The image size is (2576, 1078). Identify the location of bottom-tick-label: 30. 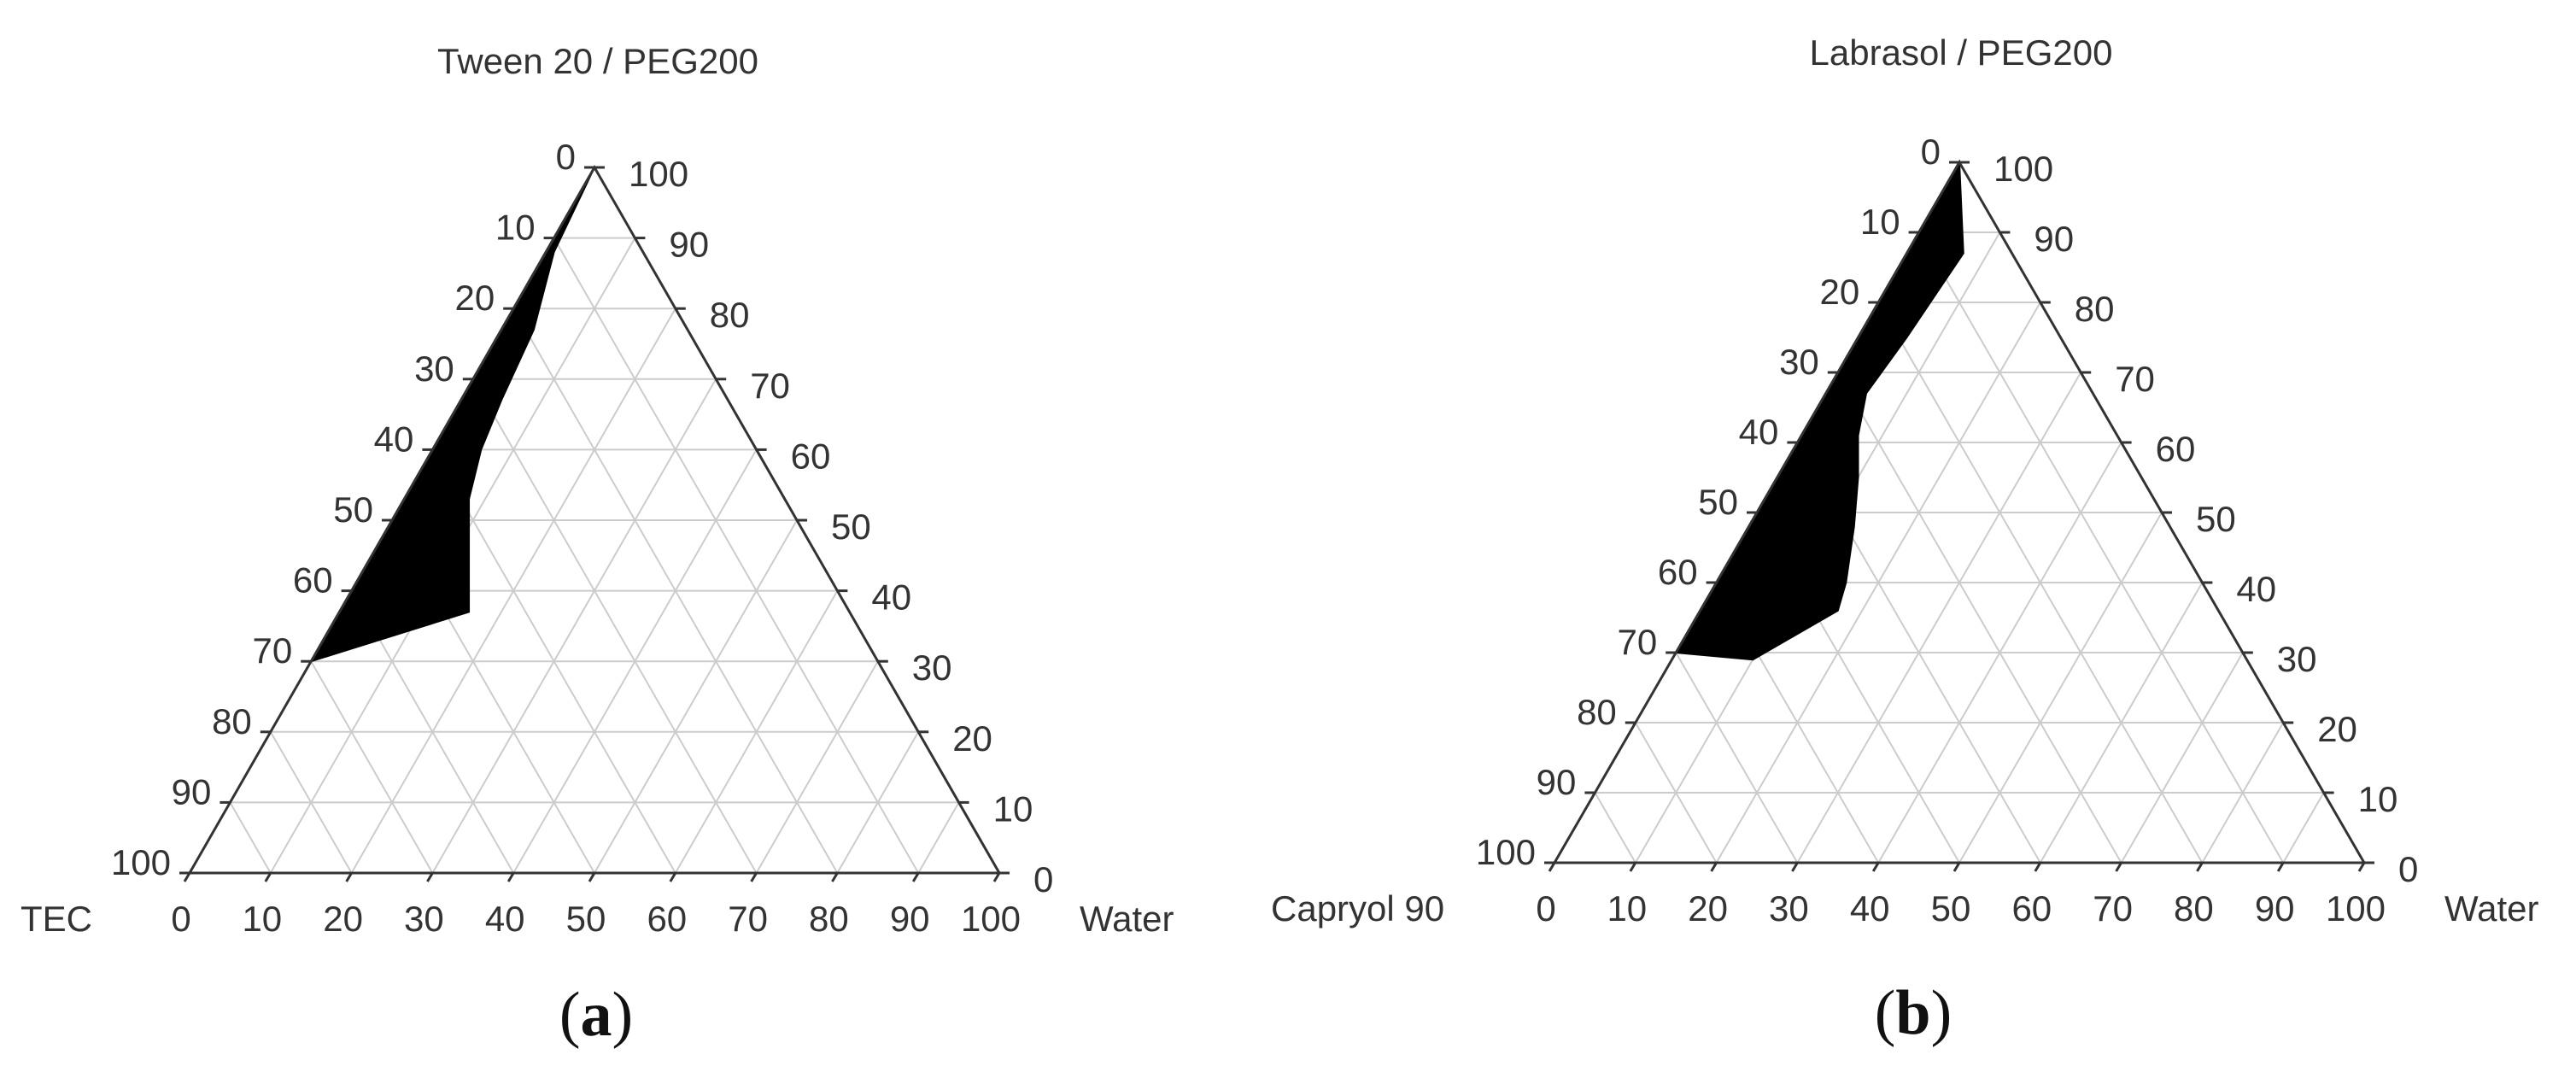
(424, 919).